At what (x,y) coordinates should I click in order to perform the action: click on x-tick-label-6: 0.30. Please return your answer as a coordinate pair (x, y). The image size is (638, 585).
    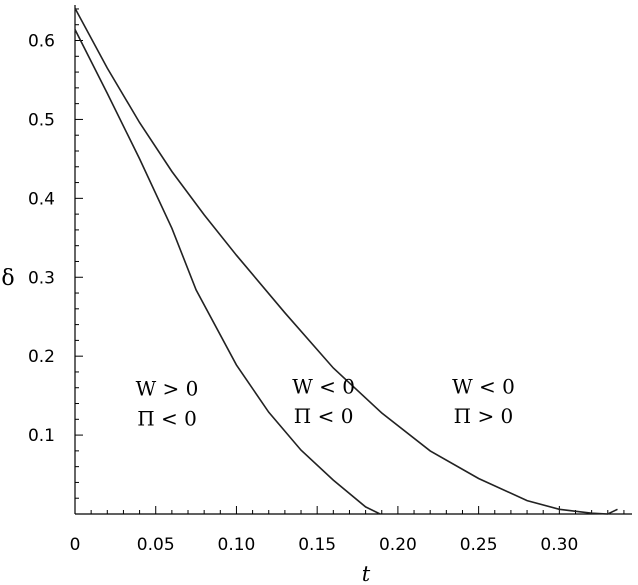
    Looking at the image, I should click on (559, 545).